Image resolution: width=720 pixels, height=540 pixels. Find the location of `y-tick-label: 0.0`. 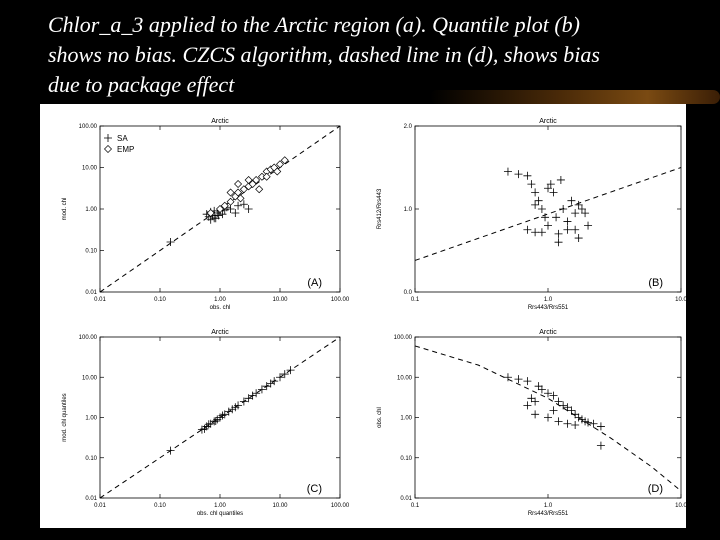

y-tick-label: 0.0 is located at coordinates (408, 293).